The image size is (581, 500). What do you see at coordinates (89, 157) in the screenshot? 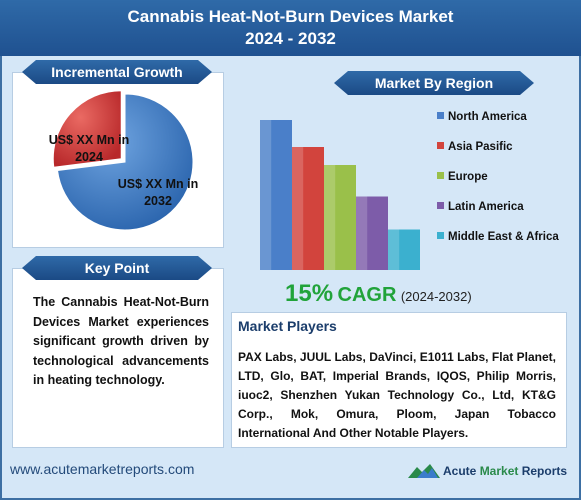
I see `pie-label-2024-line2: 2024` at bounding box center [89, 157].